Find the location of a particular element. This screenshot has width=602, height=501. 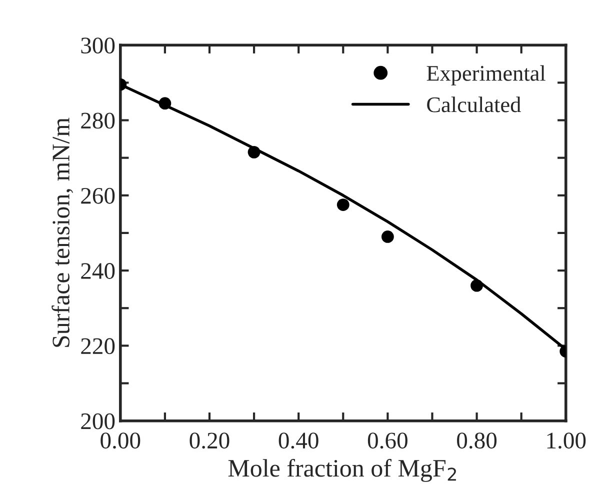

y-tick-label: 280 is located at coordinates (98, 120).